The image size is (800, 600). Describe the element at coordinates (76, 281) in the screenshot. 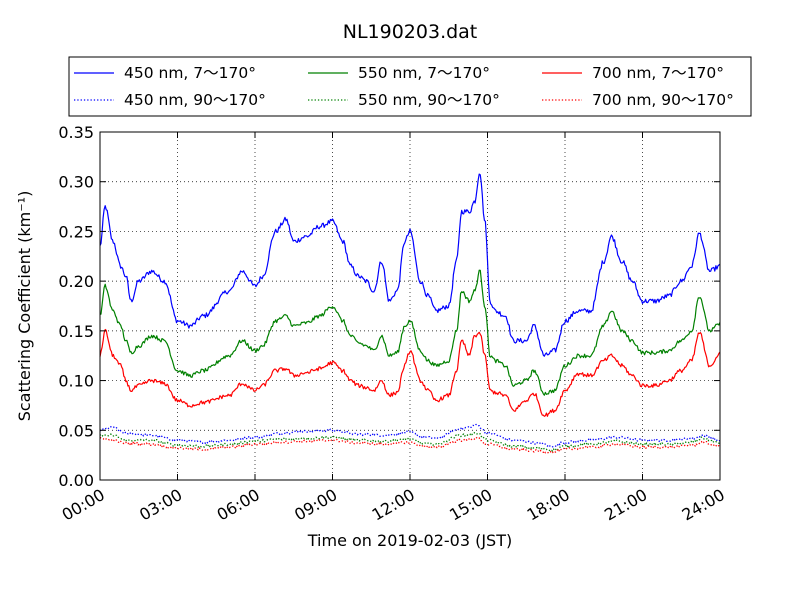

I see `y-tick-label: 0.20` at that location.